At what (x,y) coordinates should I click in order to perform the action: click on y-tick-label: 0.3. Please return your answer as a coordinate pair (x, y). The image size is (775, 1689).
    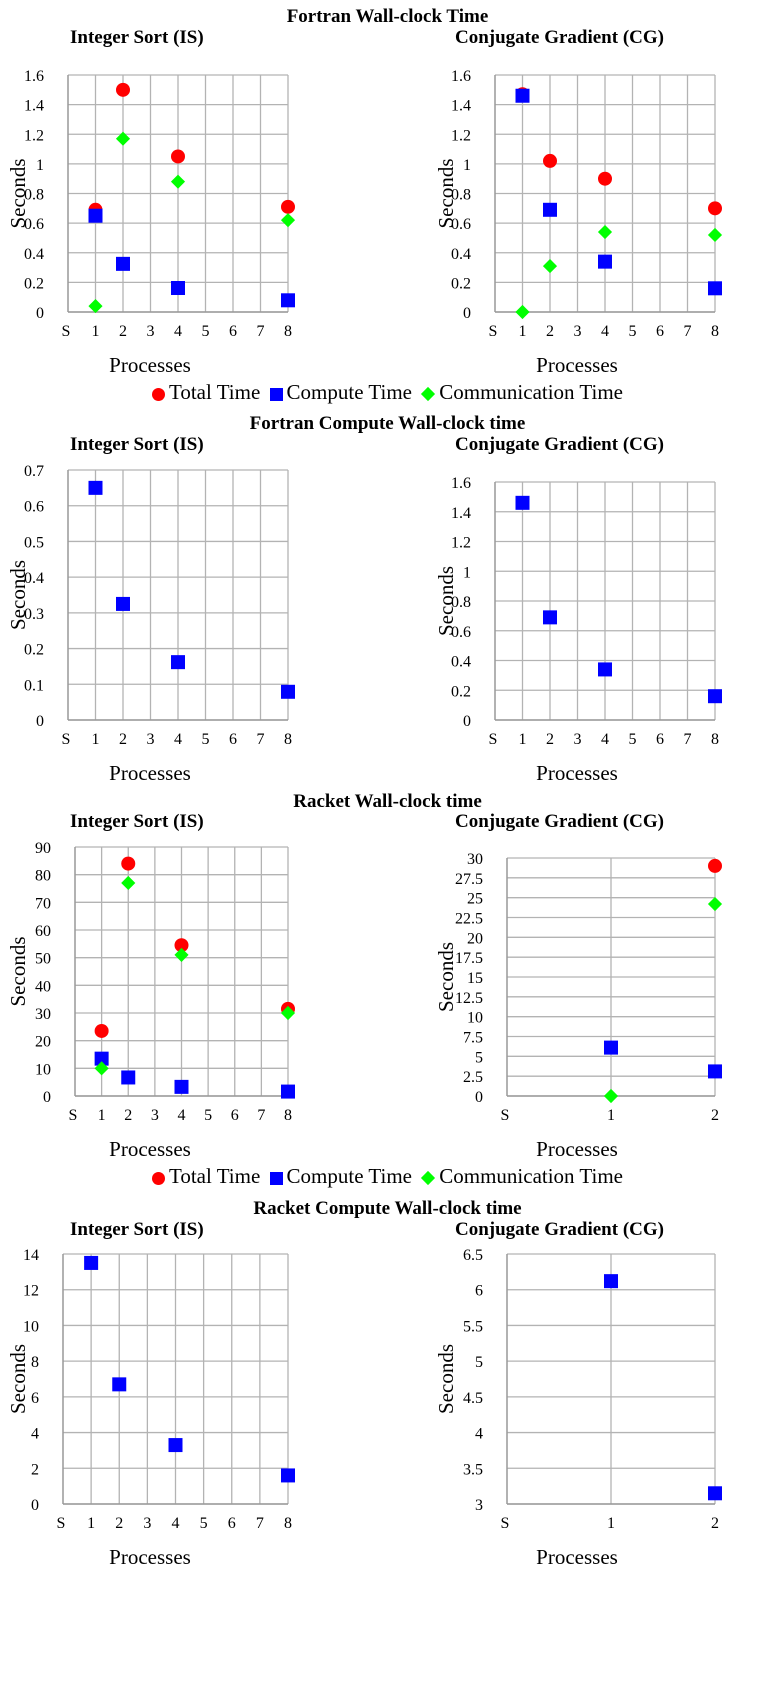
    Looking at the image, I should click on (34, 614).